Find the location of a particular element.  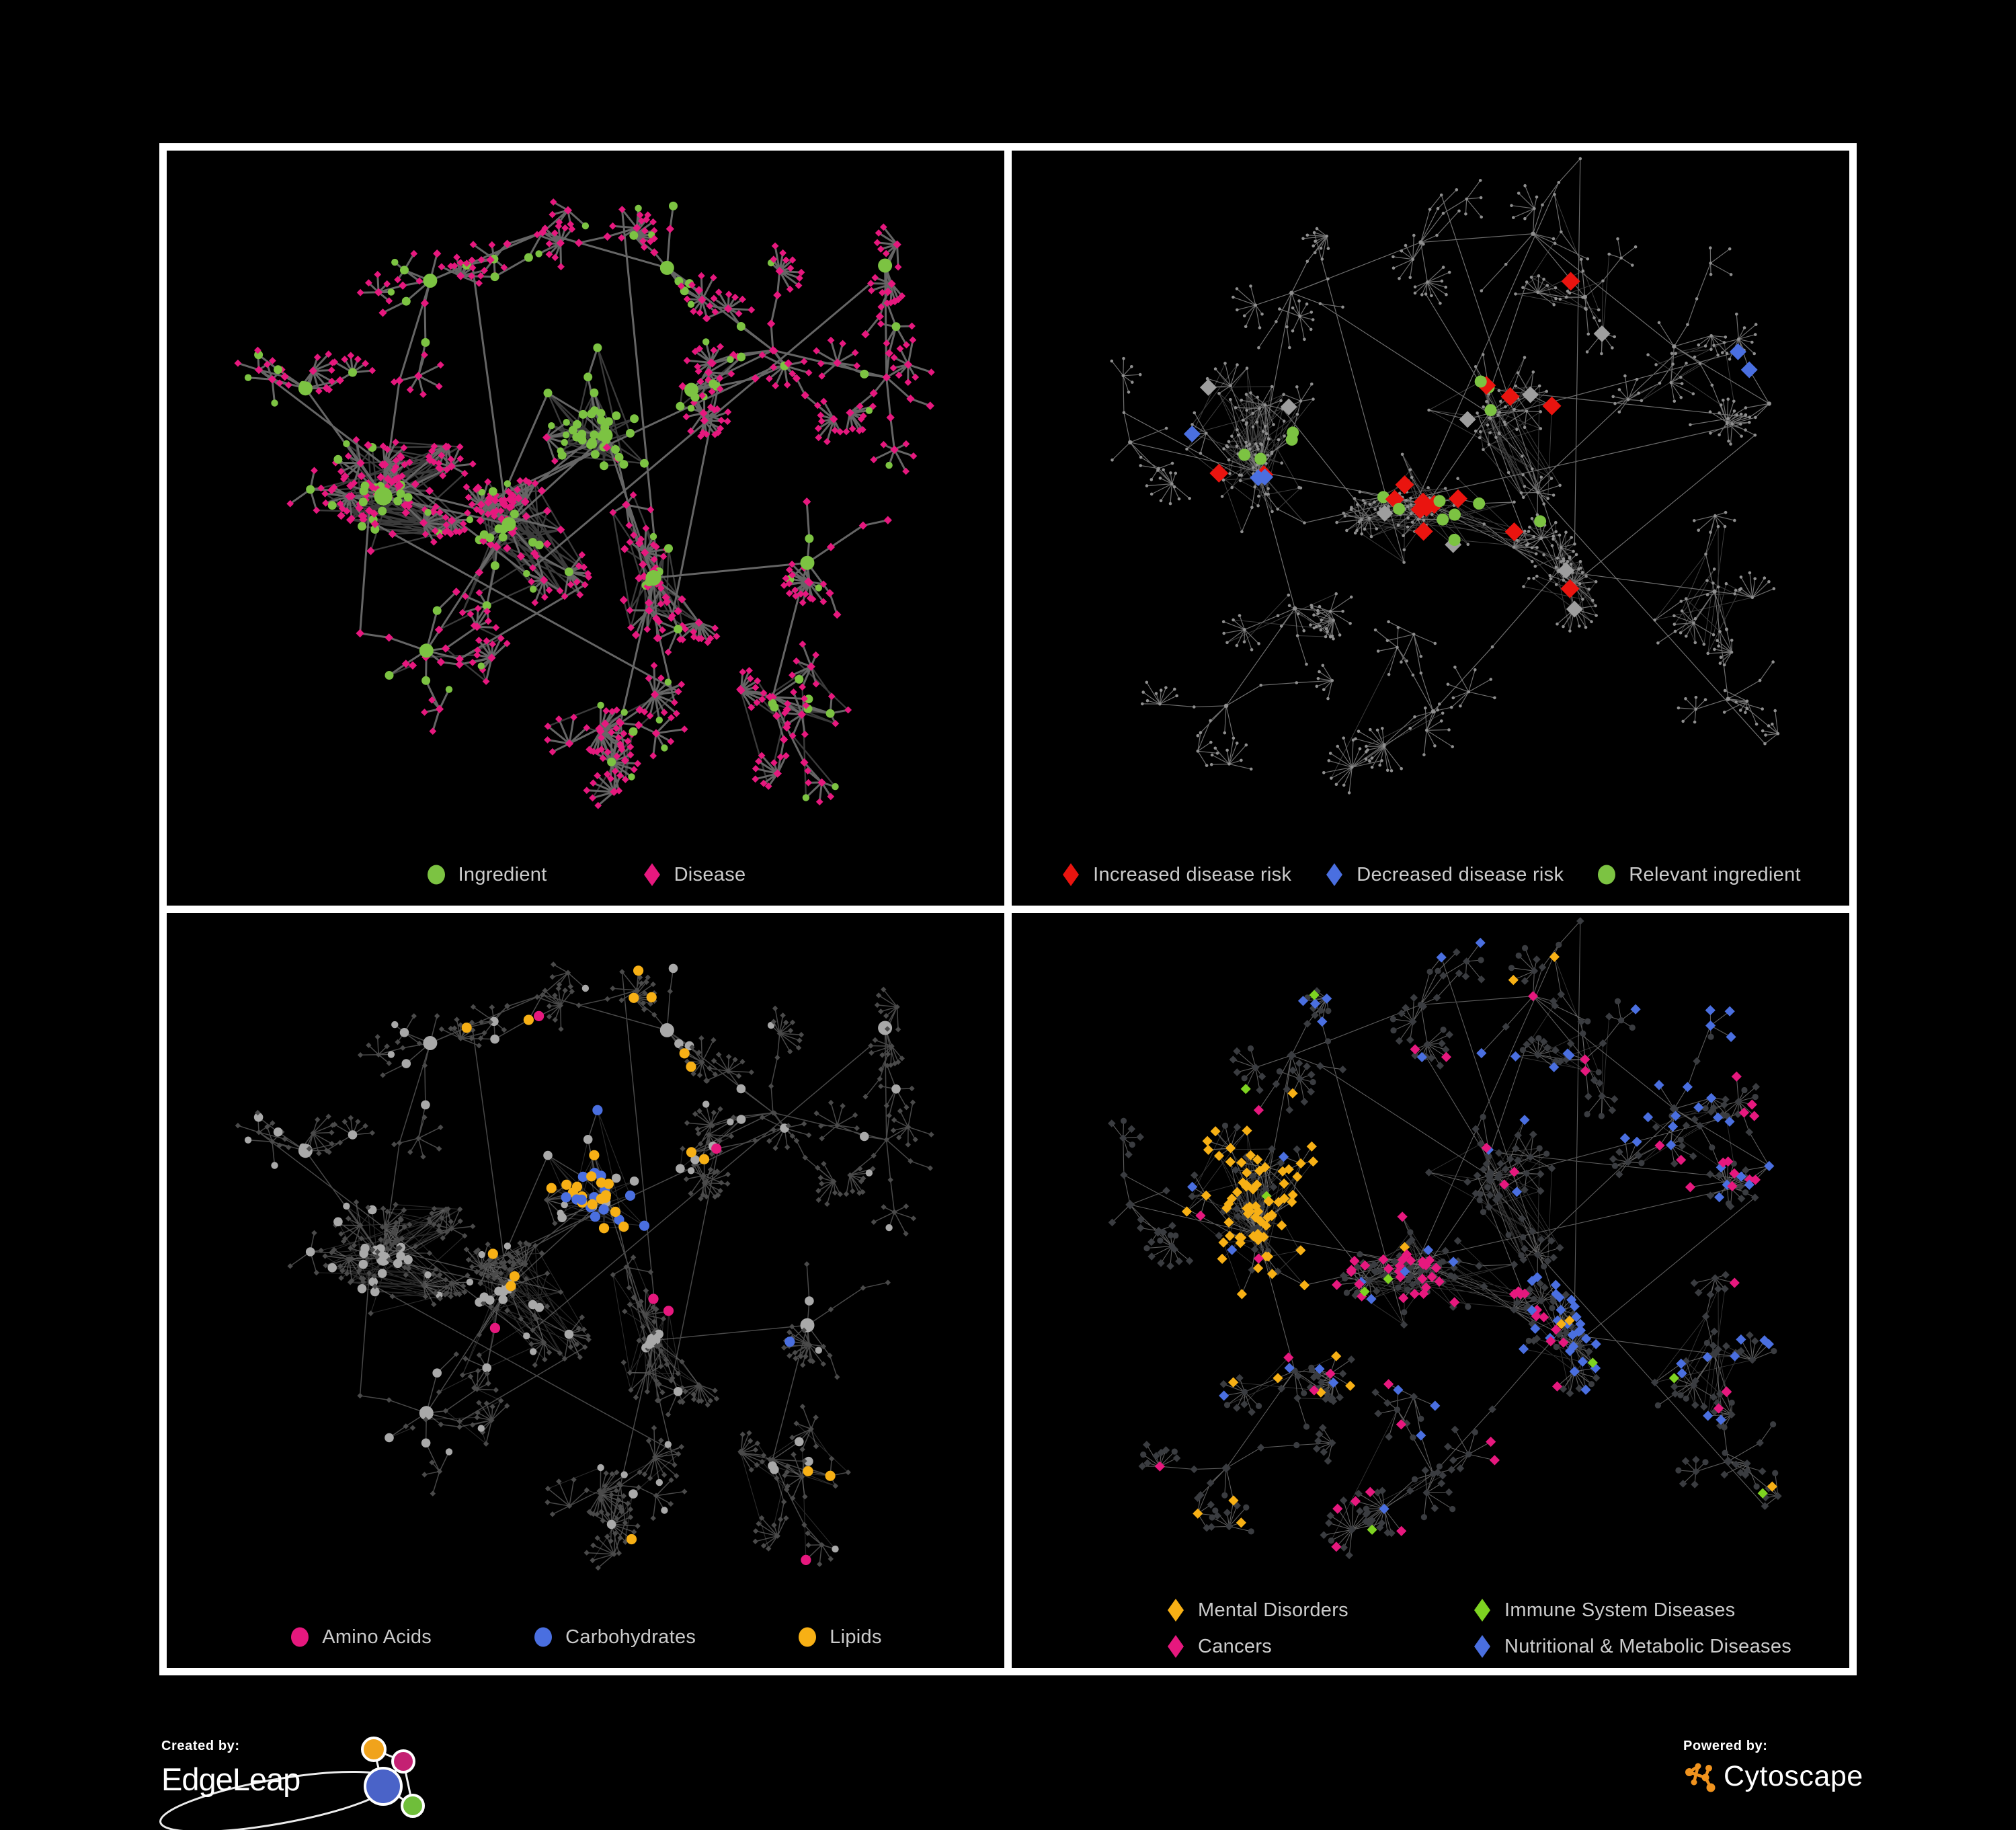

legend-label: Increased disease risk is located at coordinates (1192, 874).